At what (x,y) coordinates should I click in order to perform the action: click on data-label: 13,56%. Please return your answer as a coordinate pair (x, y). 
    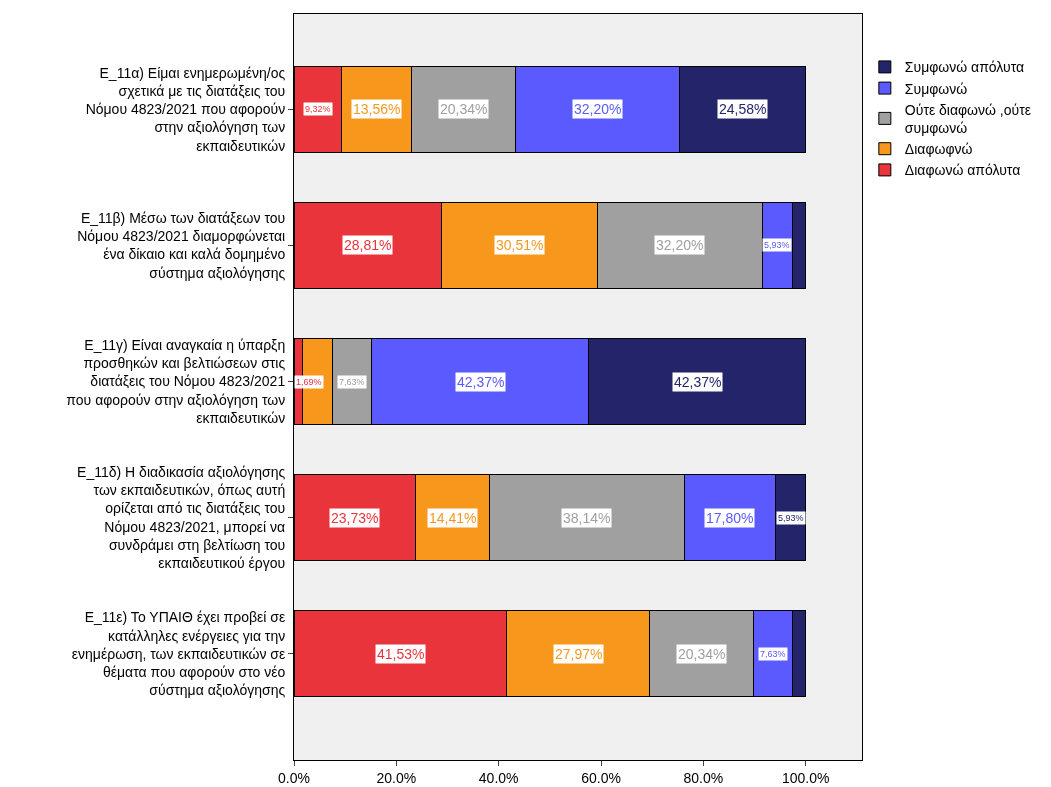
    Looking at the image, I should click on (377, 109).